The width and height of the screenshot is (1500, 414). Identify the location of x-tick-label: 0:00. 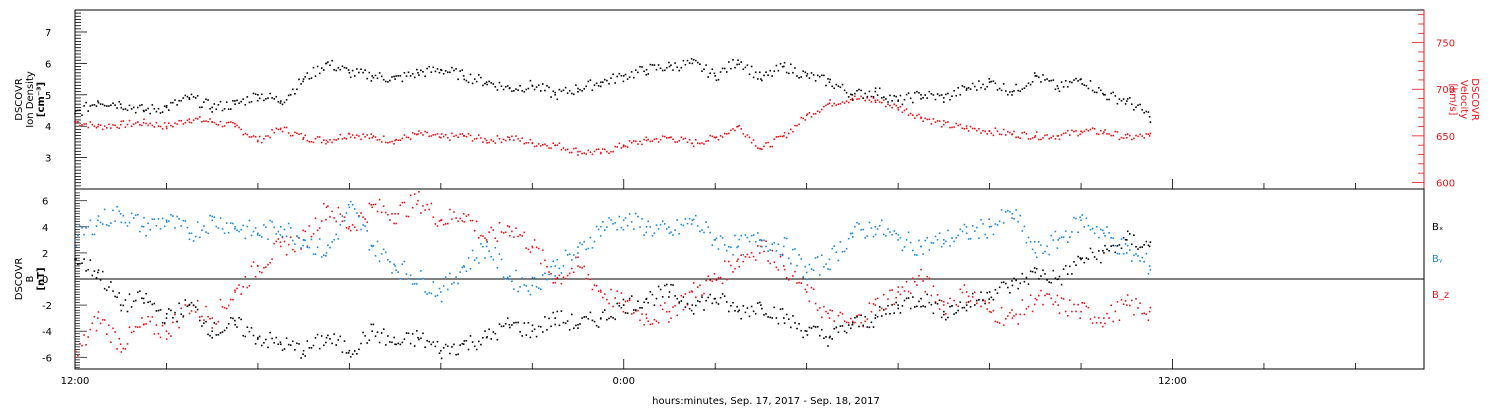
(624, 381).